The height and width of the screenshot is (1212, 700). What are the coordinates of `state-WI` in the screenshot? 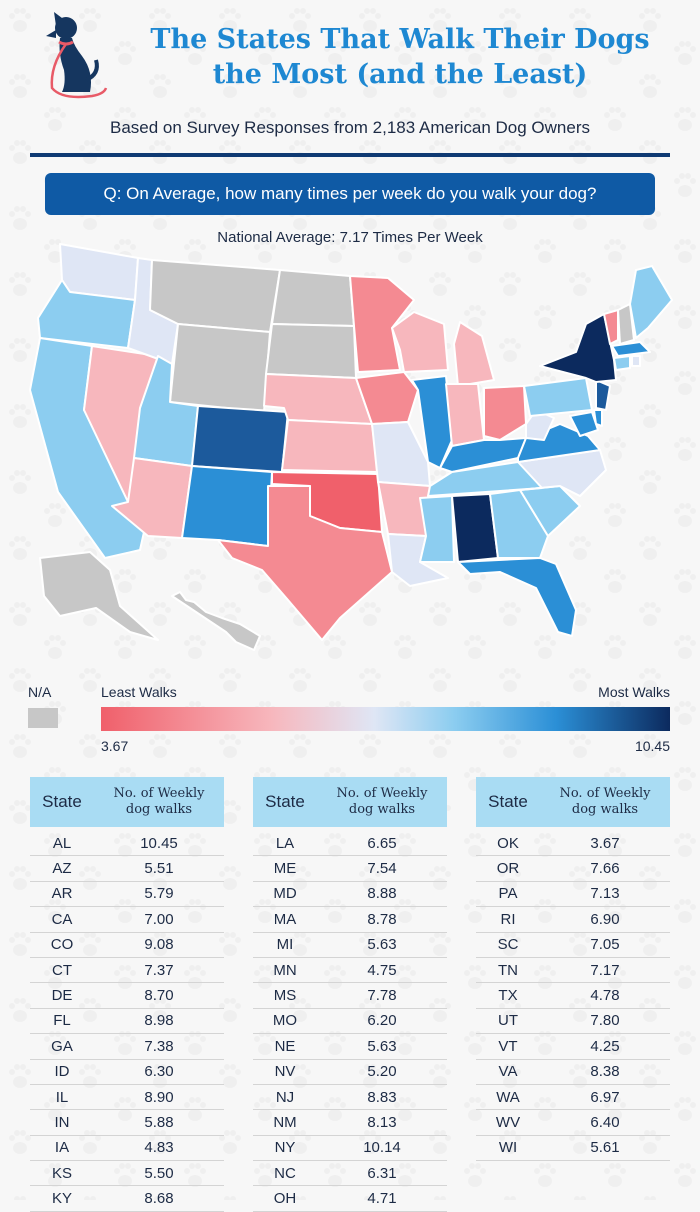 It's located at (420, 342).